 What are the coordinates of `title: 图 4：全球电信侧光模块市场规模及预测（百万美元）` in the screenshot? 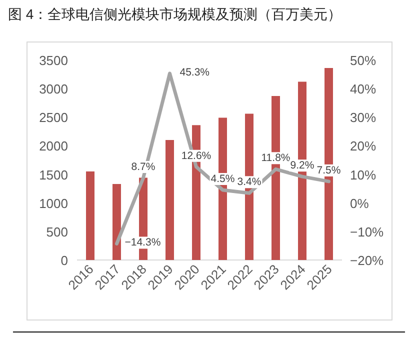 It's located at (175, 14).